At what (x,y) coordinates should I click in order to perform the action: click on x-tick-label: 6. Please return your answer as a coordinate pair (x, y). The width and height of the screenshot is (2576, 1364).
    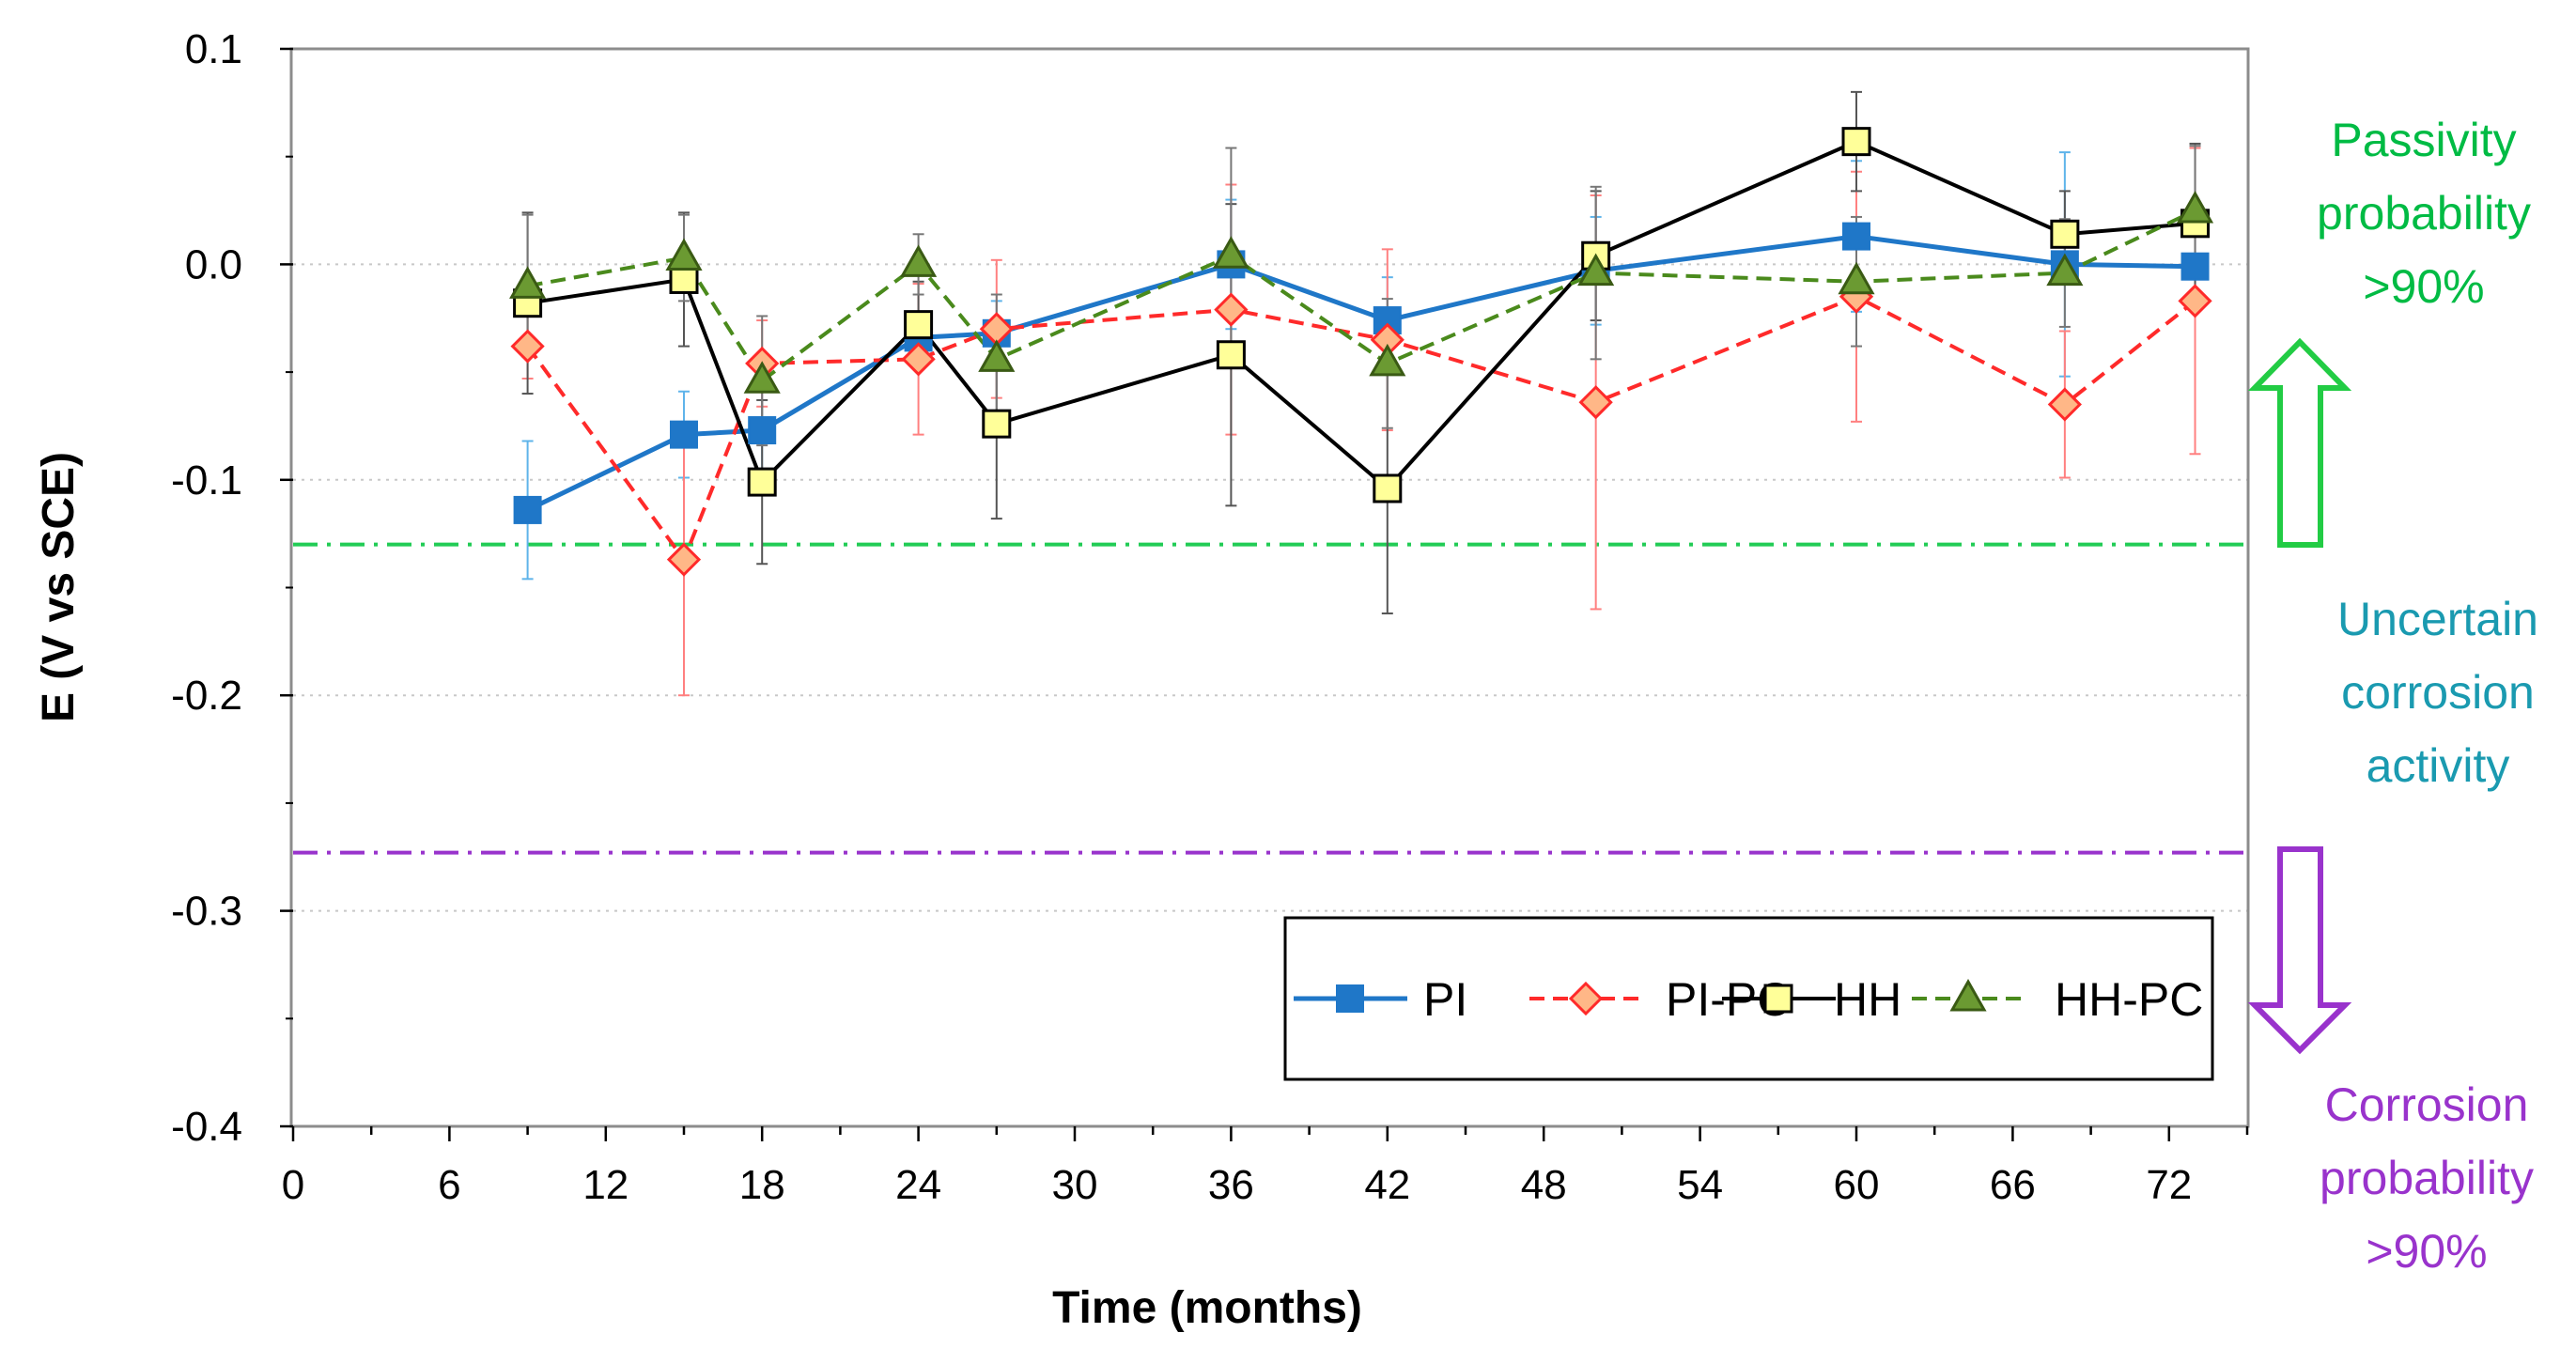
    Looking at the image, I should click on (449, 1185).